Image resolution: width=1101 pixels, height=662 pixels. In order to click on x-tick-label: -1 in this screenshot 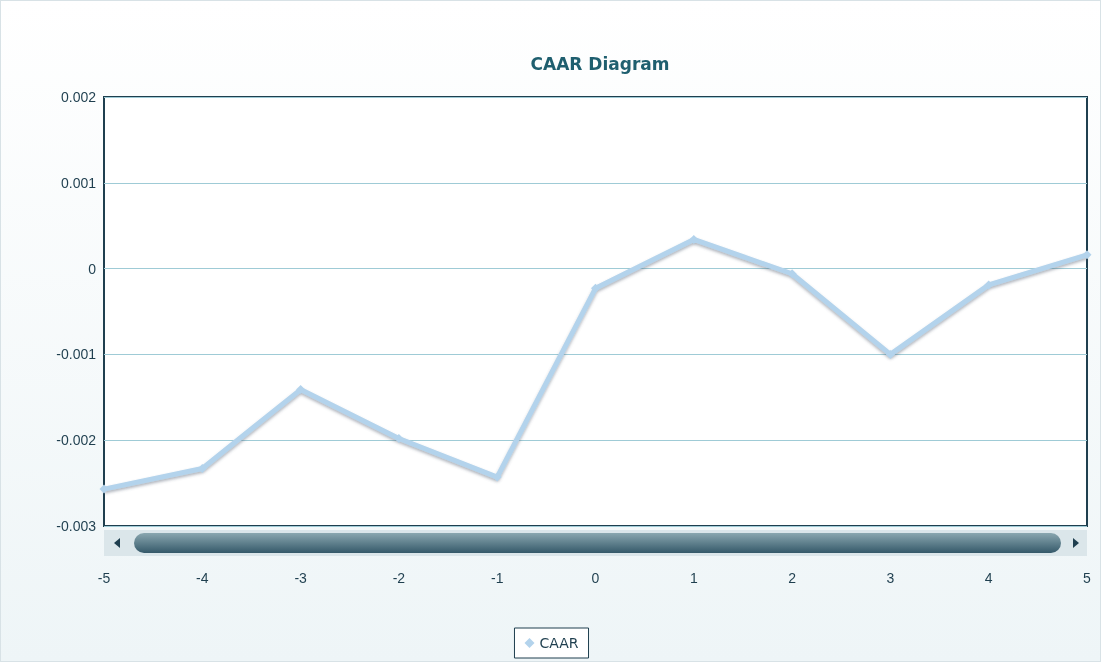, I will do `click(497, 578)`.